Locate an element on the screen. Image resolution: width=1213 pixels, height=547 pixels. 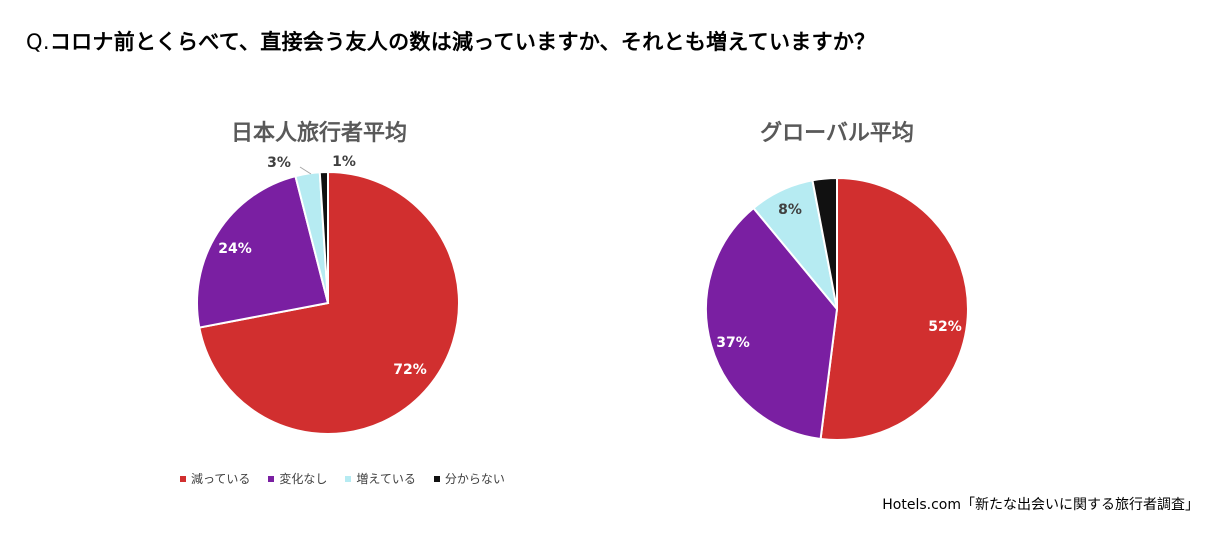
pie-global: 52% 37% 8% is located at coordinates (837, 308).